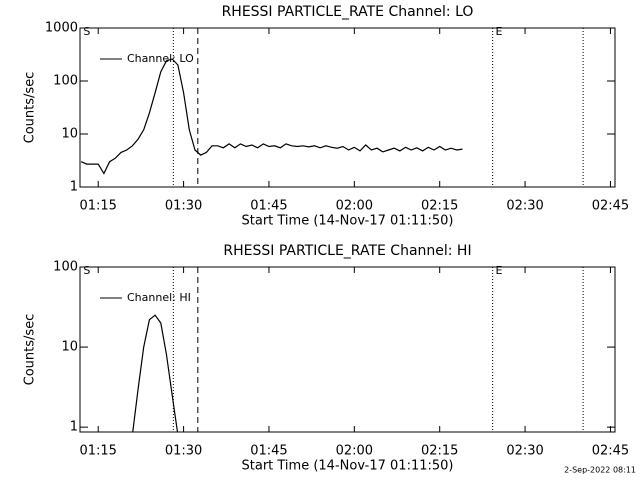 The height and width of the screenshot is (480, 640). What do you see at coordinates (159, 297) in the screenshot?
I see `legend-label: Channel: HI` at bounding box center [159, 297].